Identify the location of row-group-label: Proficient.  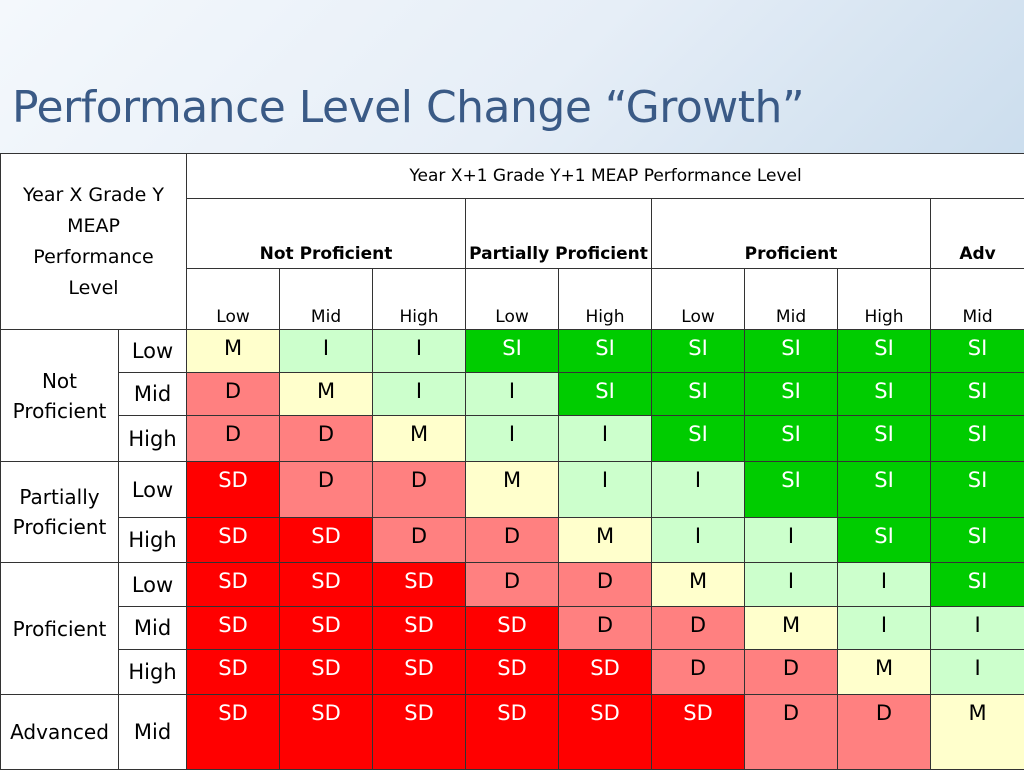
(60, 629).